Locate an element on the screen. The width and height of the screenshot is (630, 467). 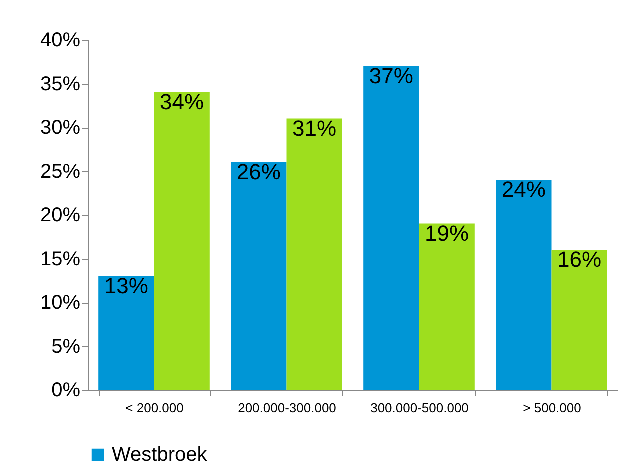
y-tick-label: 30% is located at coordinates (60, 128).